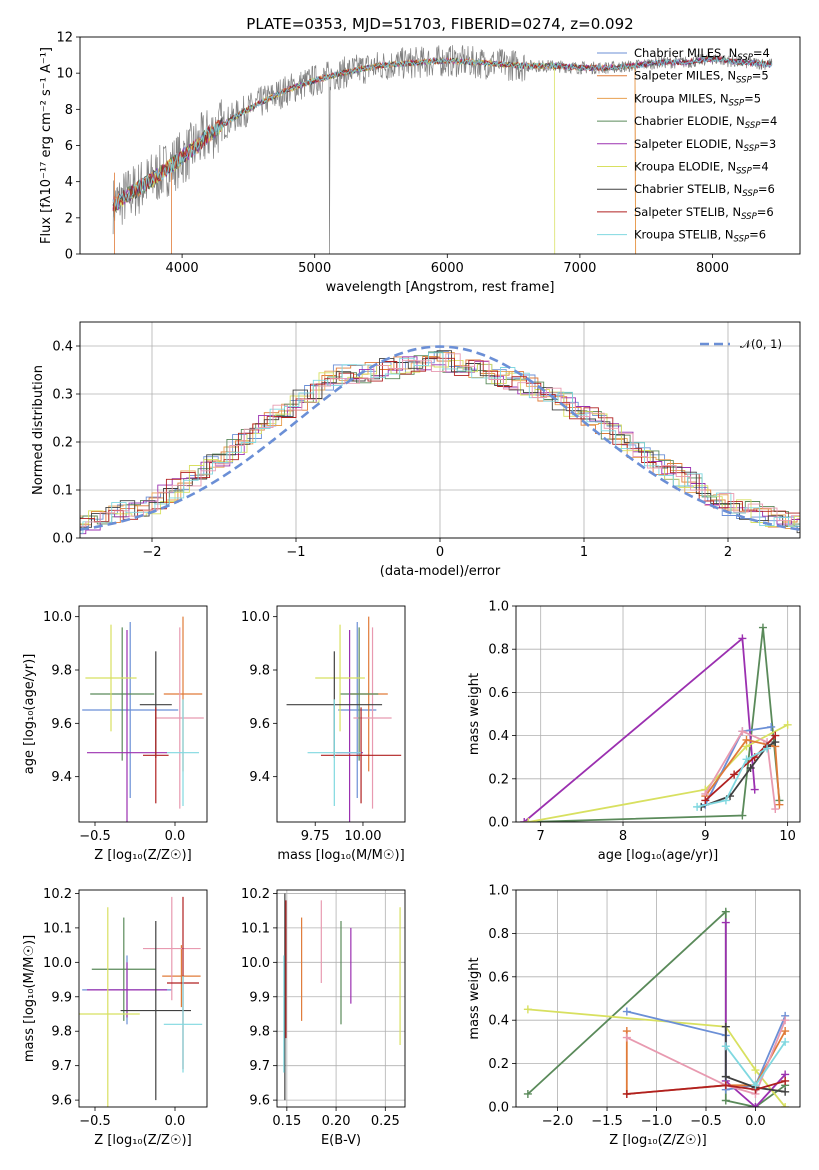 The height and width of the screenshot is (1170, 819). I want to click on legend-entry: Salpeter ELODIE, NSSP=3, so click(705, 145).